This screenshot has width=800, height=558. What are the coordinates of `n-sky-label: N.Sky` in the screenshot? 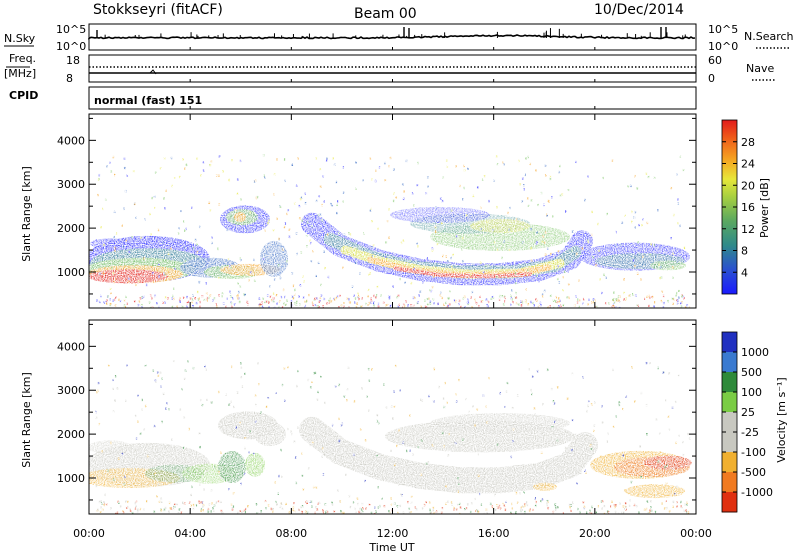 It's located at (20, 38).